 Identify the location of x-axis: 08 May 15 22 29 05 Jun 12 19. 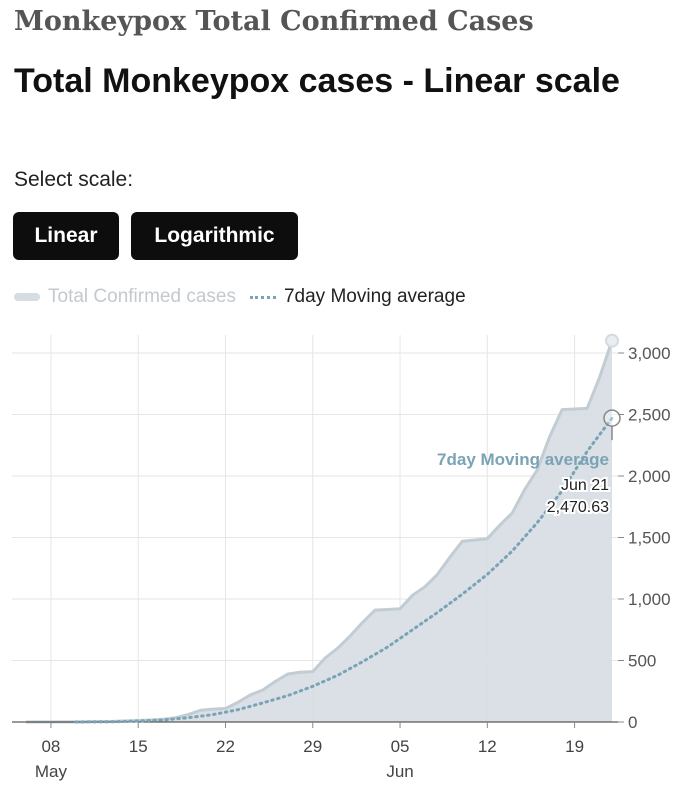
(309, 751).